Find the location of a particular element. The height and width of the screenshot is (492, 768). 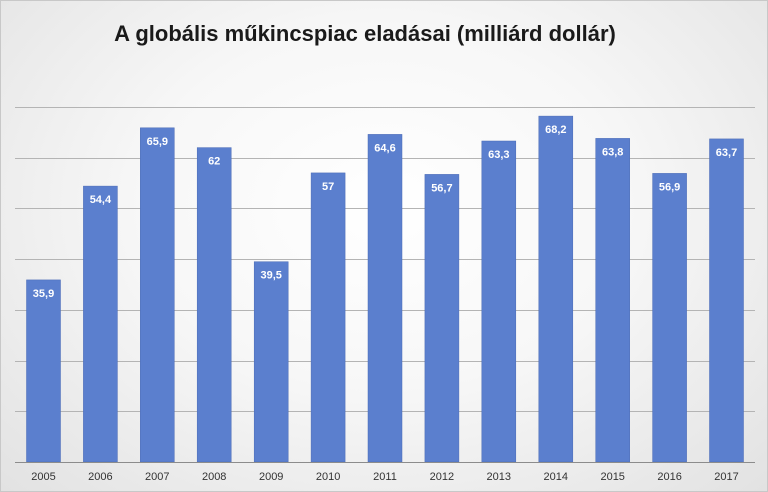

data-label-2009: 39,5 is located at coordinates (270, 276).